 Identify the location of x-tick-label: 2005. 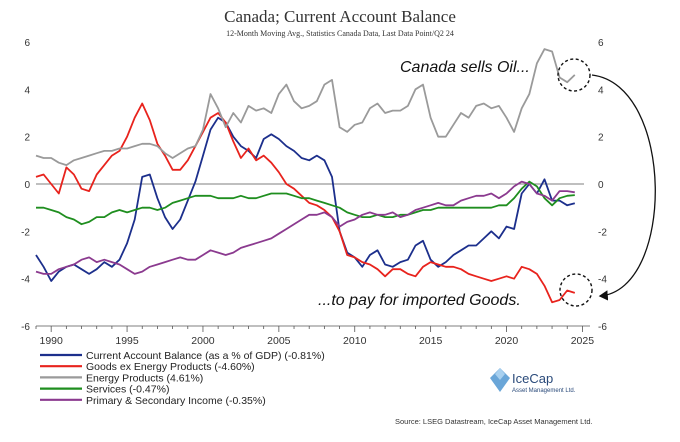
(279, 341).